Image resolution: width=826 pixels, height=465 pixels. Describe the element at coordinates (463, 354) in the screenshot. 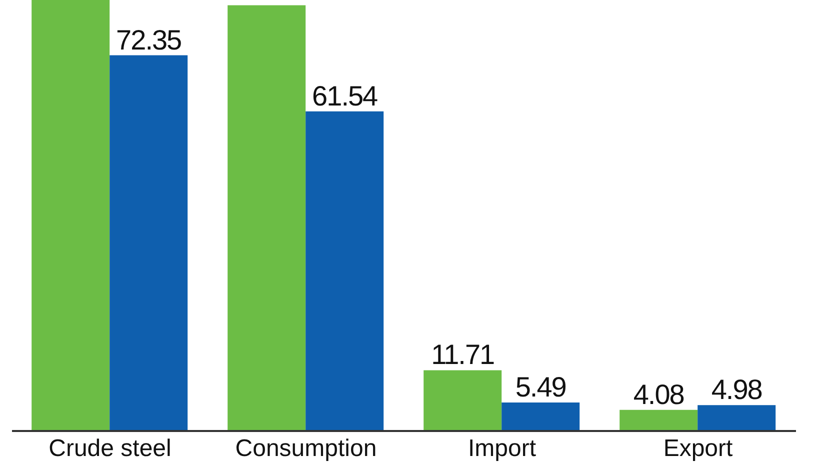

I see `data-label: 11.71` at that location.